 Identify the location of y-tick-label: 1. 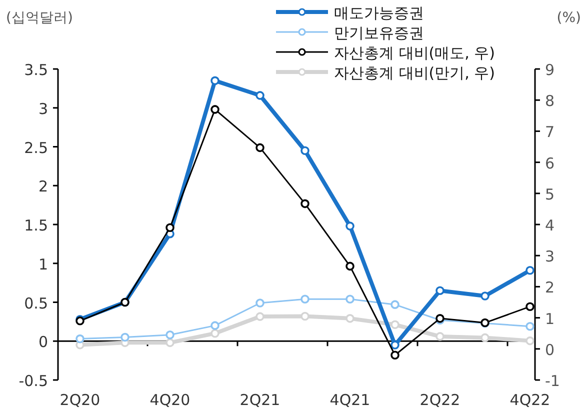
(43, 264).